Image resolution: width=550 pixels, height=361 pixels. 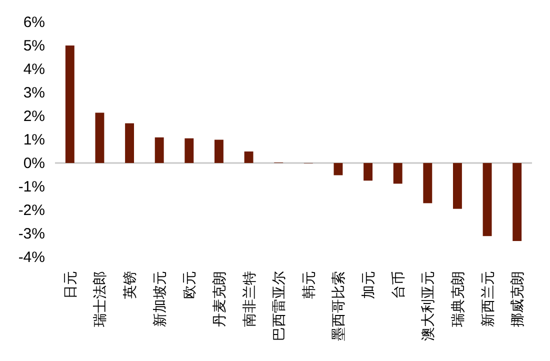 I want to click on x-tick-label: 南非兰特, so click(x=248, y=299).